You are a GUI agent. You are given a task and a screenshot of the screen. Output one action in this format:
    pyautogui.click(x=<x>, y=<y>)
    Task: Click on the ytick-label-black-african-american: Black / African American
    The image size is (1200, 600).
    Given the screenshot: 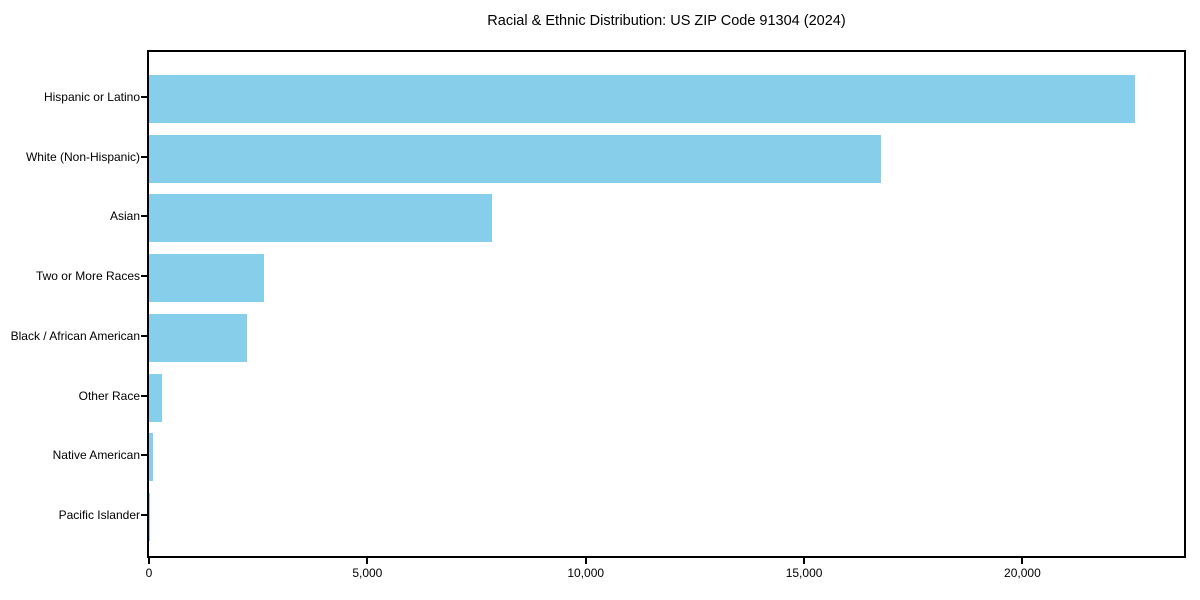 What is the action you would take?
    pyautogui.click(x=75, y=335)
    